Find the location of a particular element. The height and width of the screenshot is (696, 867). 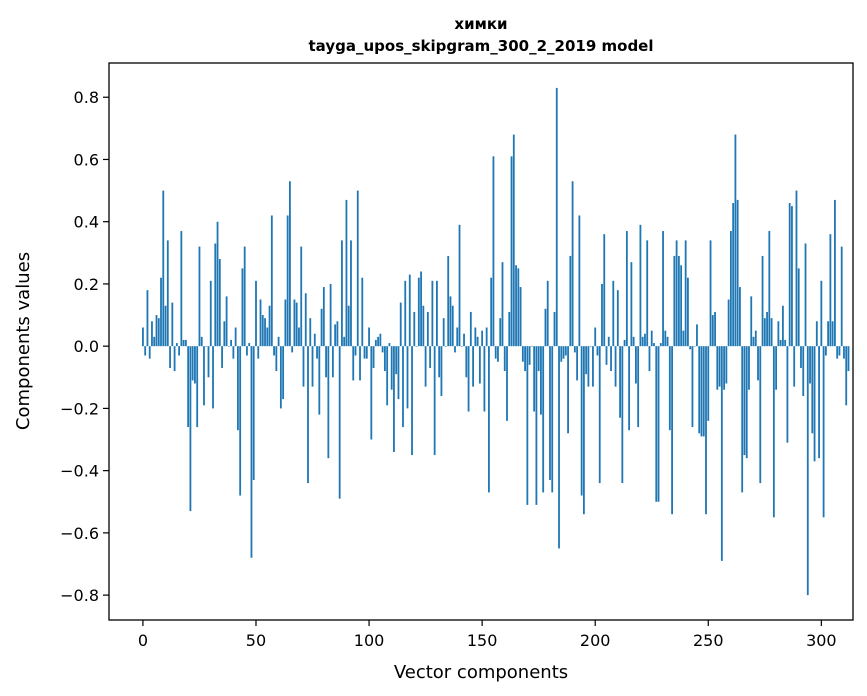

x-tick-label: 50 is located at coordinates (256, 640).